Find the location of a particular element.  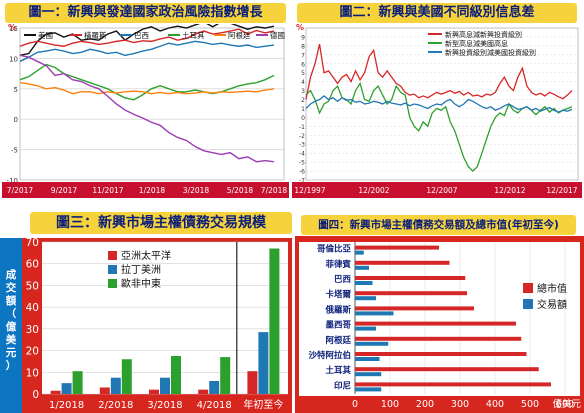

chart2-legend-label: 新型高息減美國高息 is located at coordinates (476, 43).